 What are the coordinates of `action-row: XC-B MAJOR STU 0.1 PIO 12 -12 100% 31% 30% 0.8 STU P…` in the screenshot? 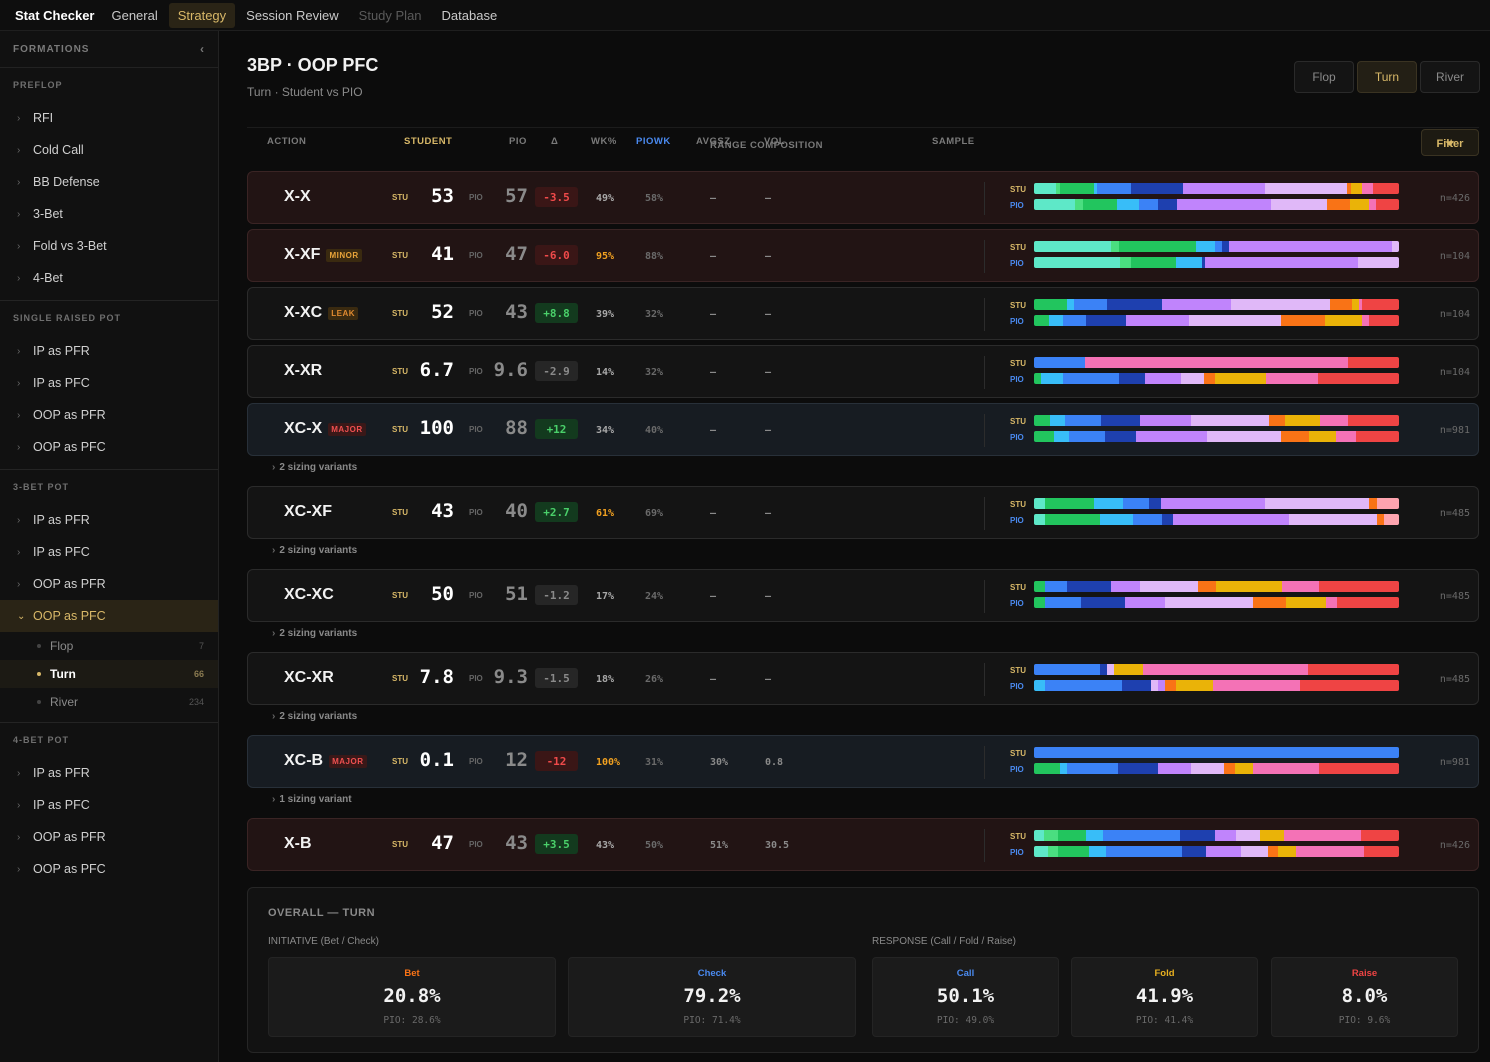 It's located at (863, 761).